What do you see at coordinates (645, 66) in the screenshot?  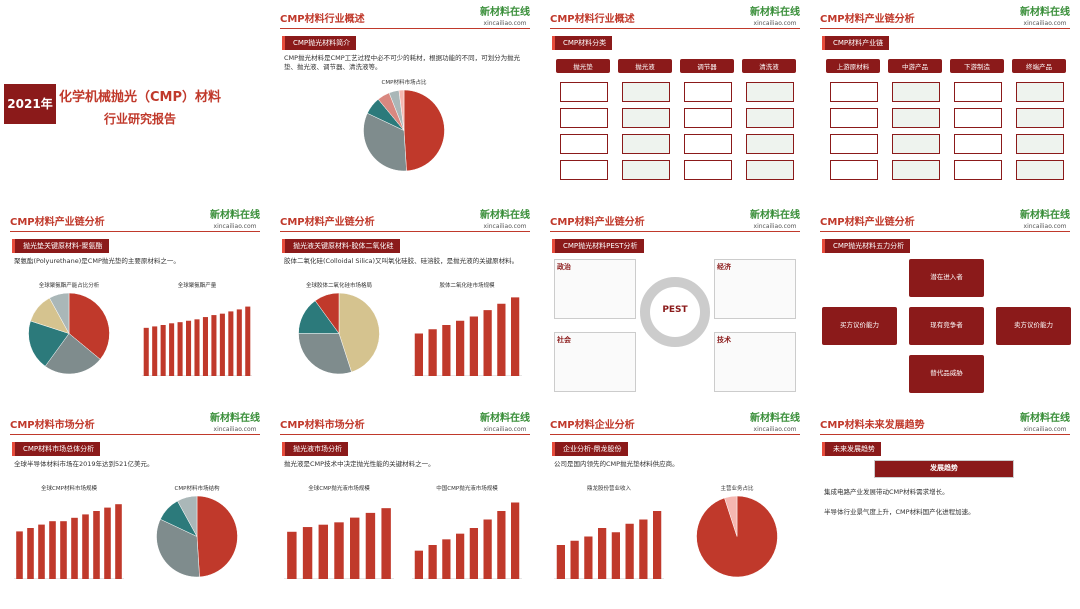 I see `chain-header: 抛光液` at bounding box center [645, 66].